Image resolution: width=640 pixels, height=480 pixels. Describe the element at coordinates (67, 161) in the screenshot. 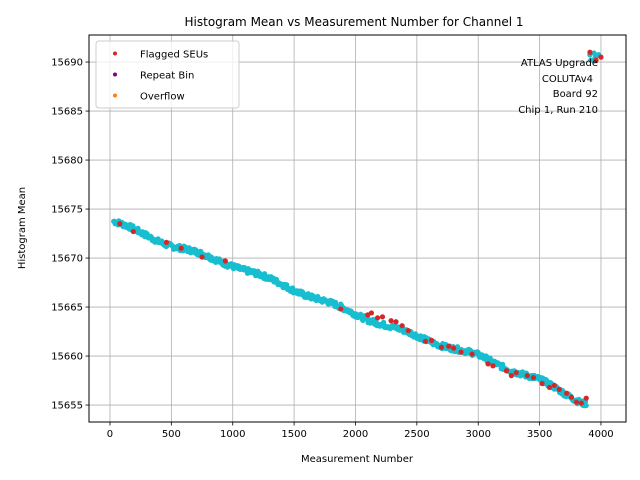

I see `y-tick-label: 15680` at that location.